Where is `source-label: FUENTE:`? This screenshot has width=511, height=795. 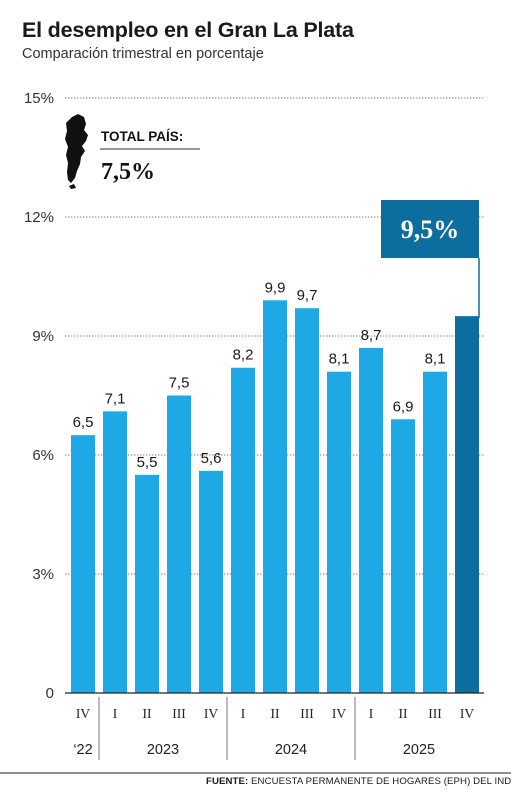 source-label: FUENTE: is located at coordinates (227, 781).